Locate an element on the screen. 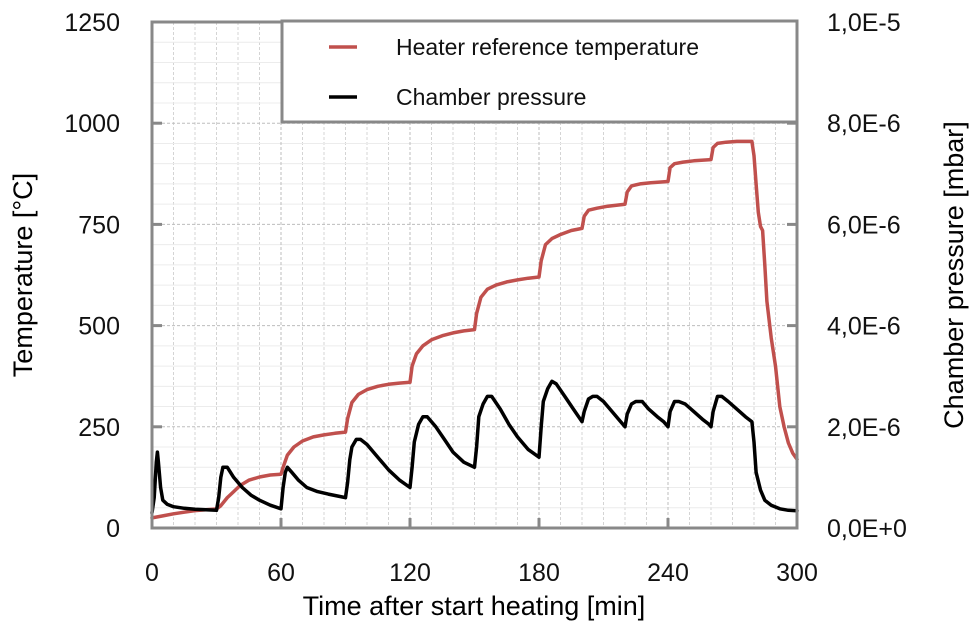 The image size is (975, 628). legend-label-temperature: Heater reference temperature is located at coordinates (547, 47).